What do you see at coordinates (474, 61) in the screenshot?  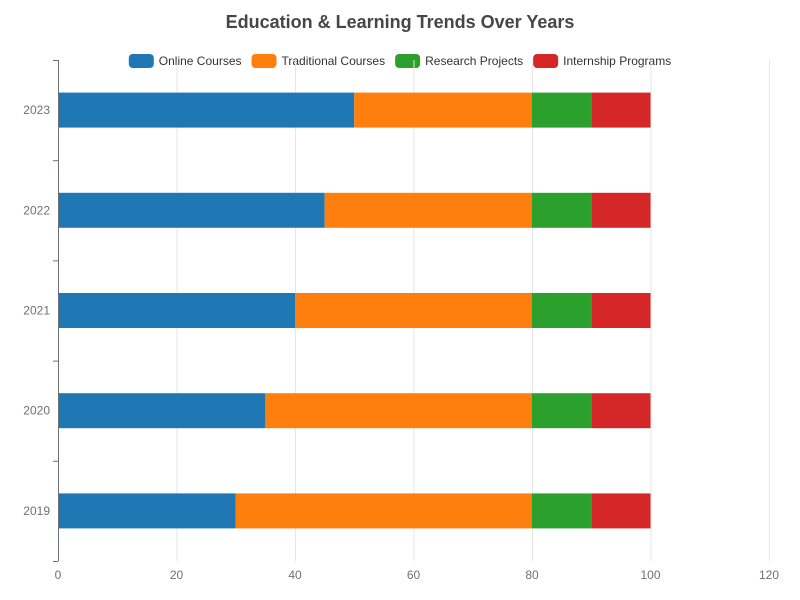 I see `legend-label: Research Projects` at bounding box center [474, 61].